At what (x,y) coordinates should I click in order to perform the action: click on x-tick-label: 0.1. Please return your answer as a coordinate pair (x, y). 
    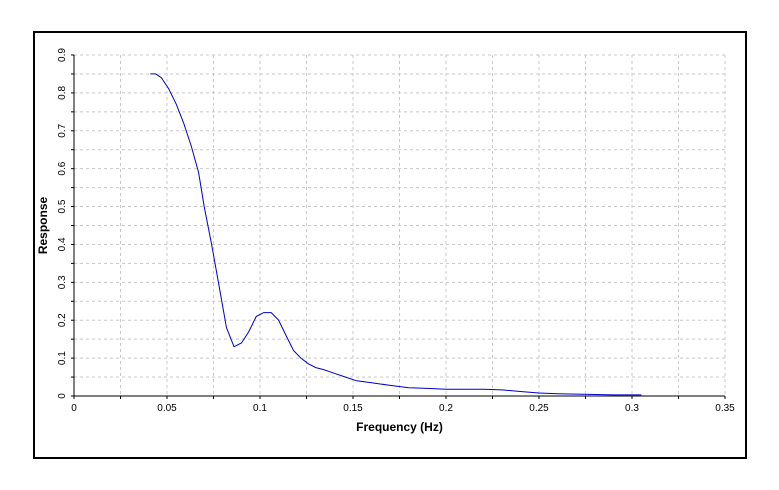
    Looking at the image, I should click on (260, 408).